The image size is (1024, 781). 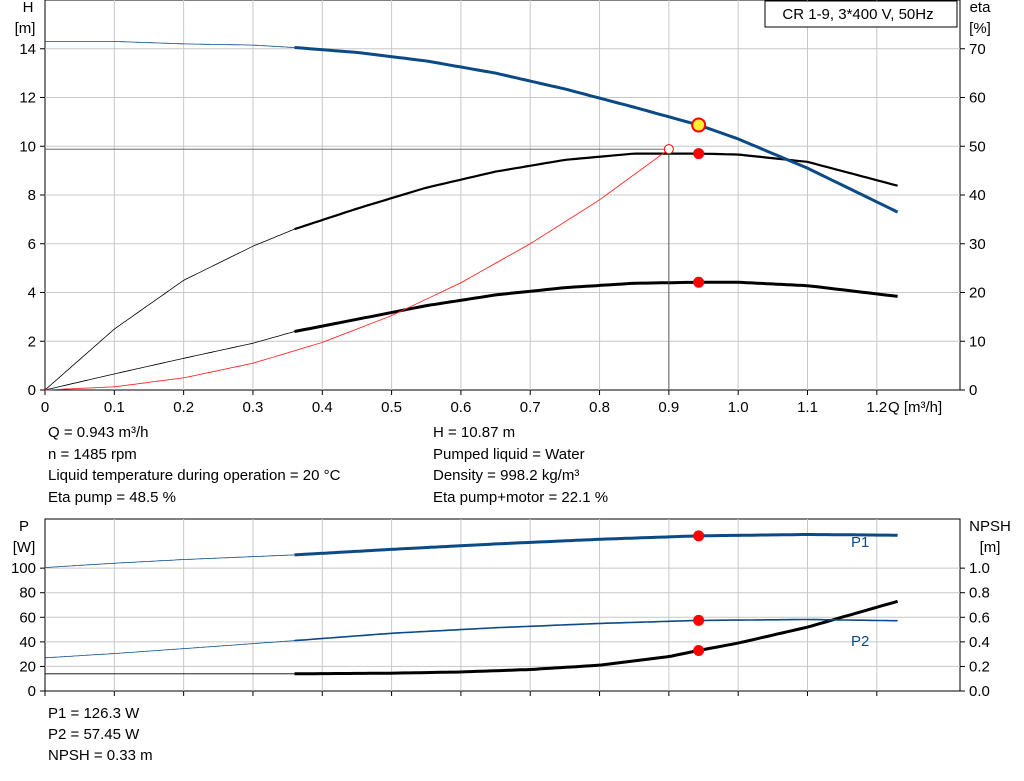 What do you see at coordinates (973, 390) in the screenshot?
I see `y-right-tick-label: 0` at bounding box center [973, 390].